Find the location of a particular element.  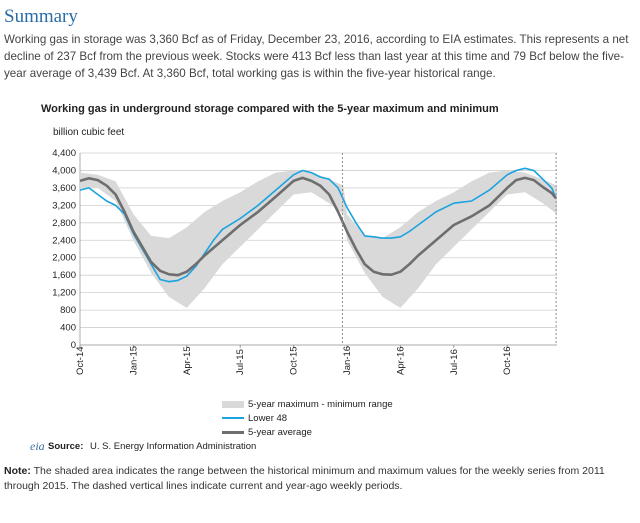

svg-text: eia is located at coordinates (37, 445).